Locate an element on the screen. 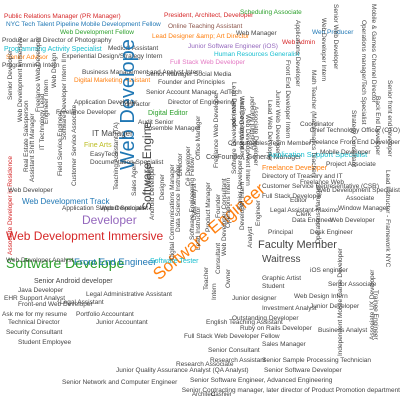 This screenshot has height=400, width=400. word-143: Assistant Shift Manager is located at coordinates (32, 147).